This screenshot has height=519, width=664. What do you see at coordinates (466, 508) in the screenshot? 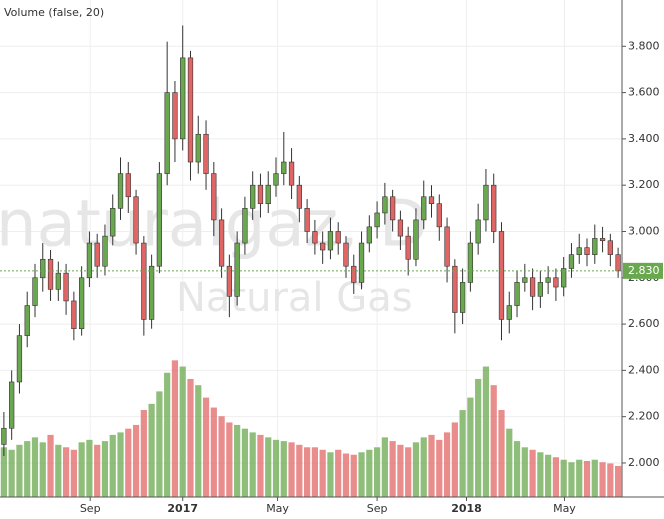
I see `x-tick-label: 2018` at bounding box center [466, 508].